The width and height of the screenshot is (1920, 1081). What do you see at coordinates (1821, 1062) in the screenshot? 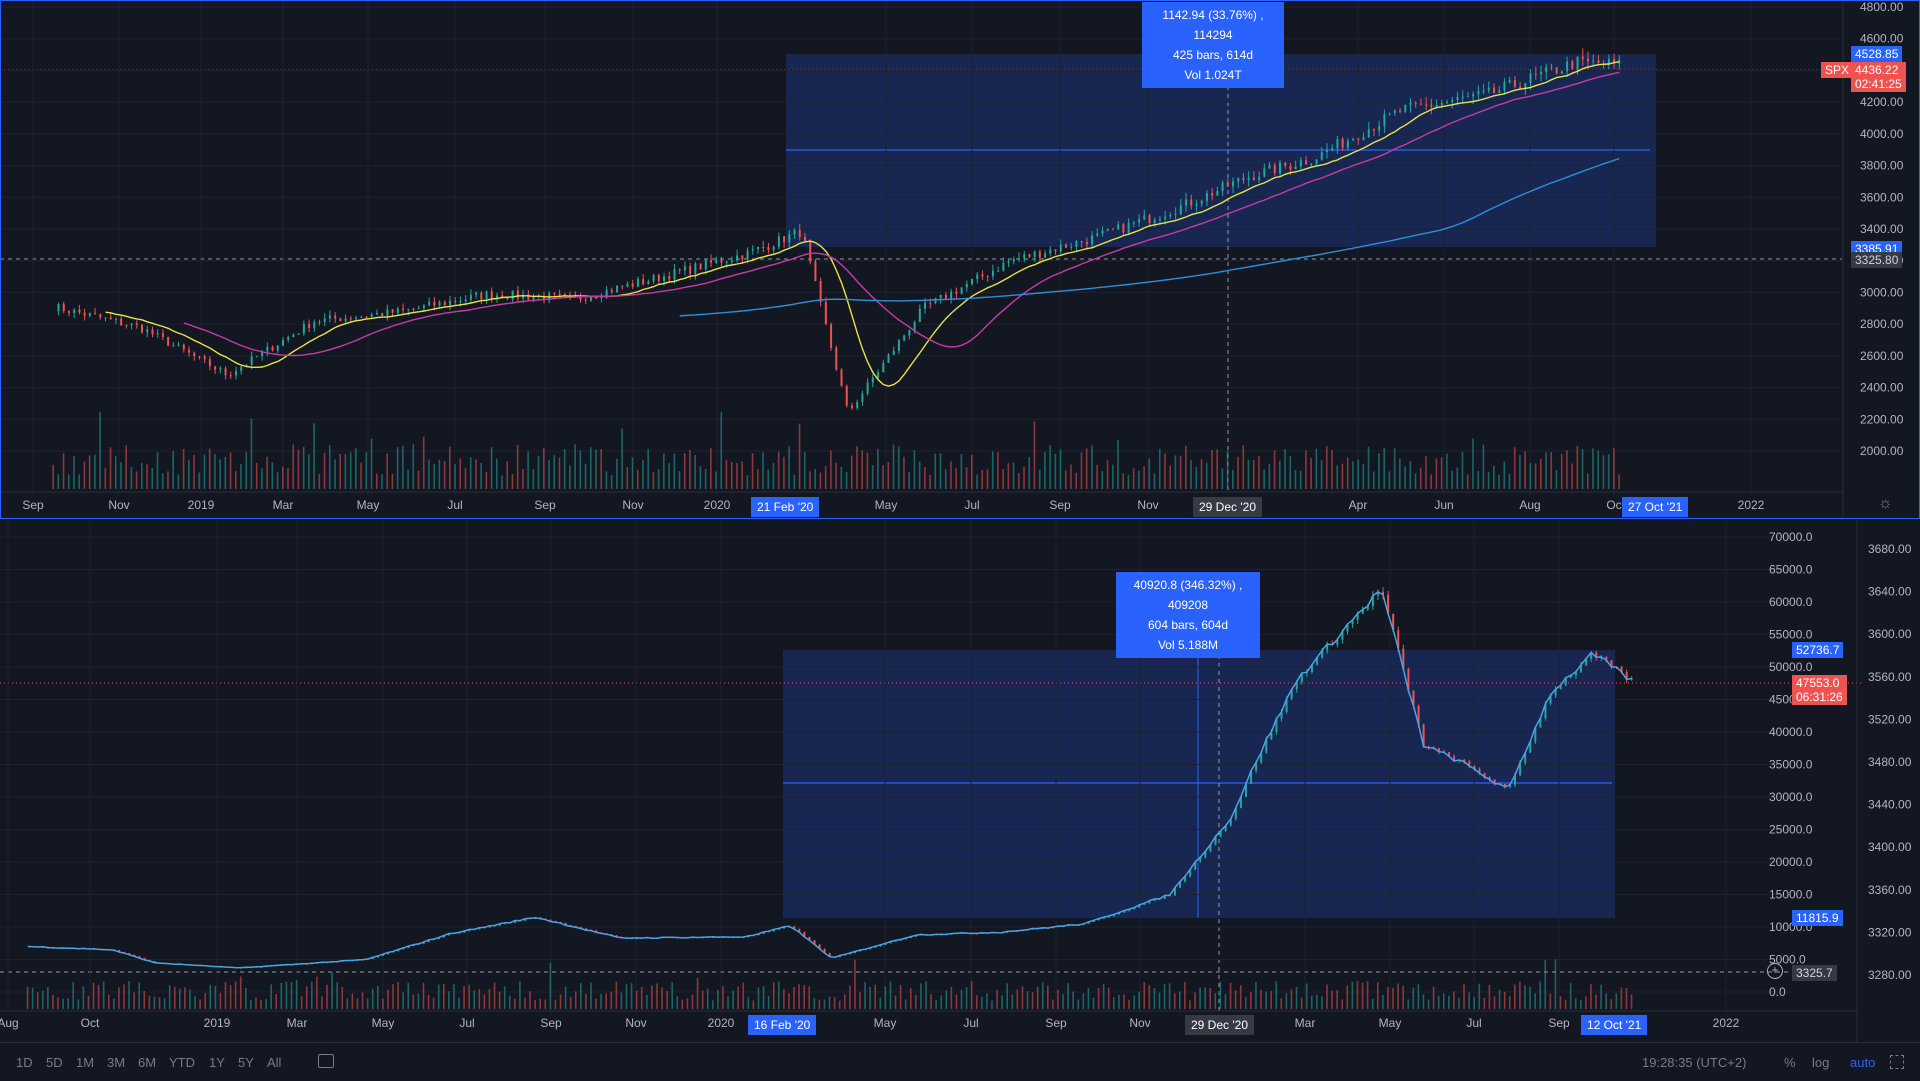
I see `log-toggle: log` at bounding box center [1821, 1062].